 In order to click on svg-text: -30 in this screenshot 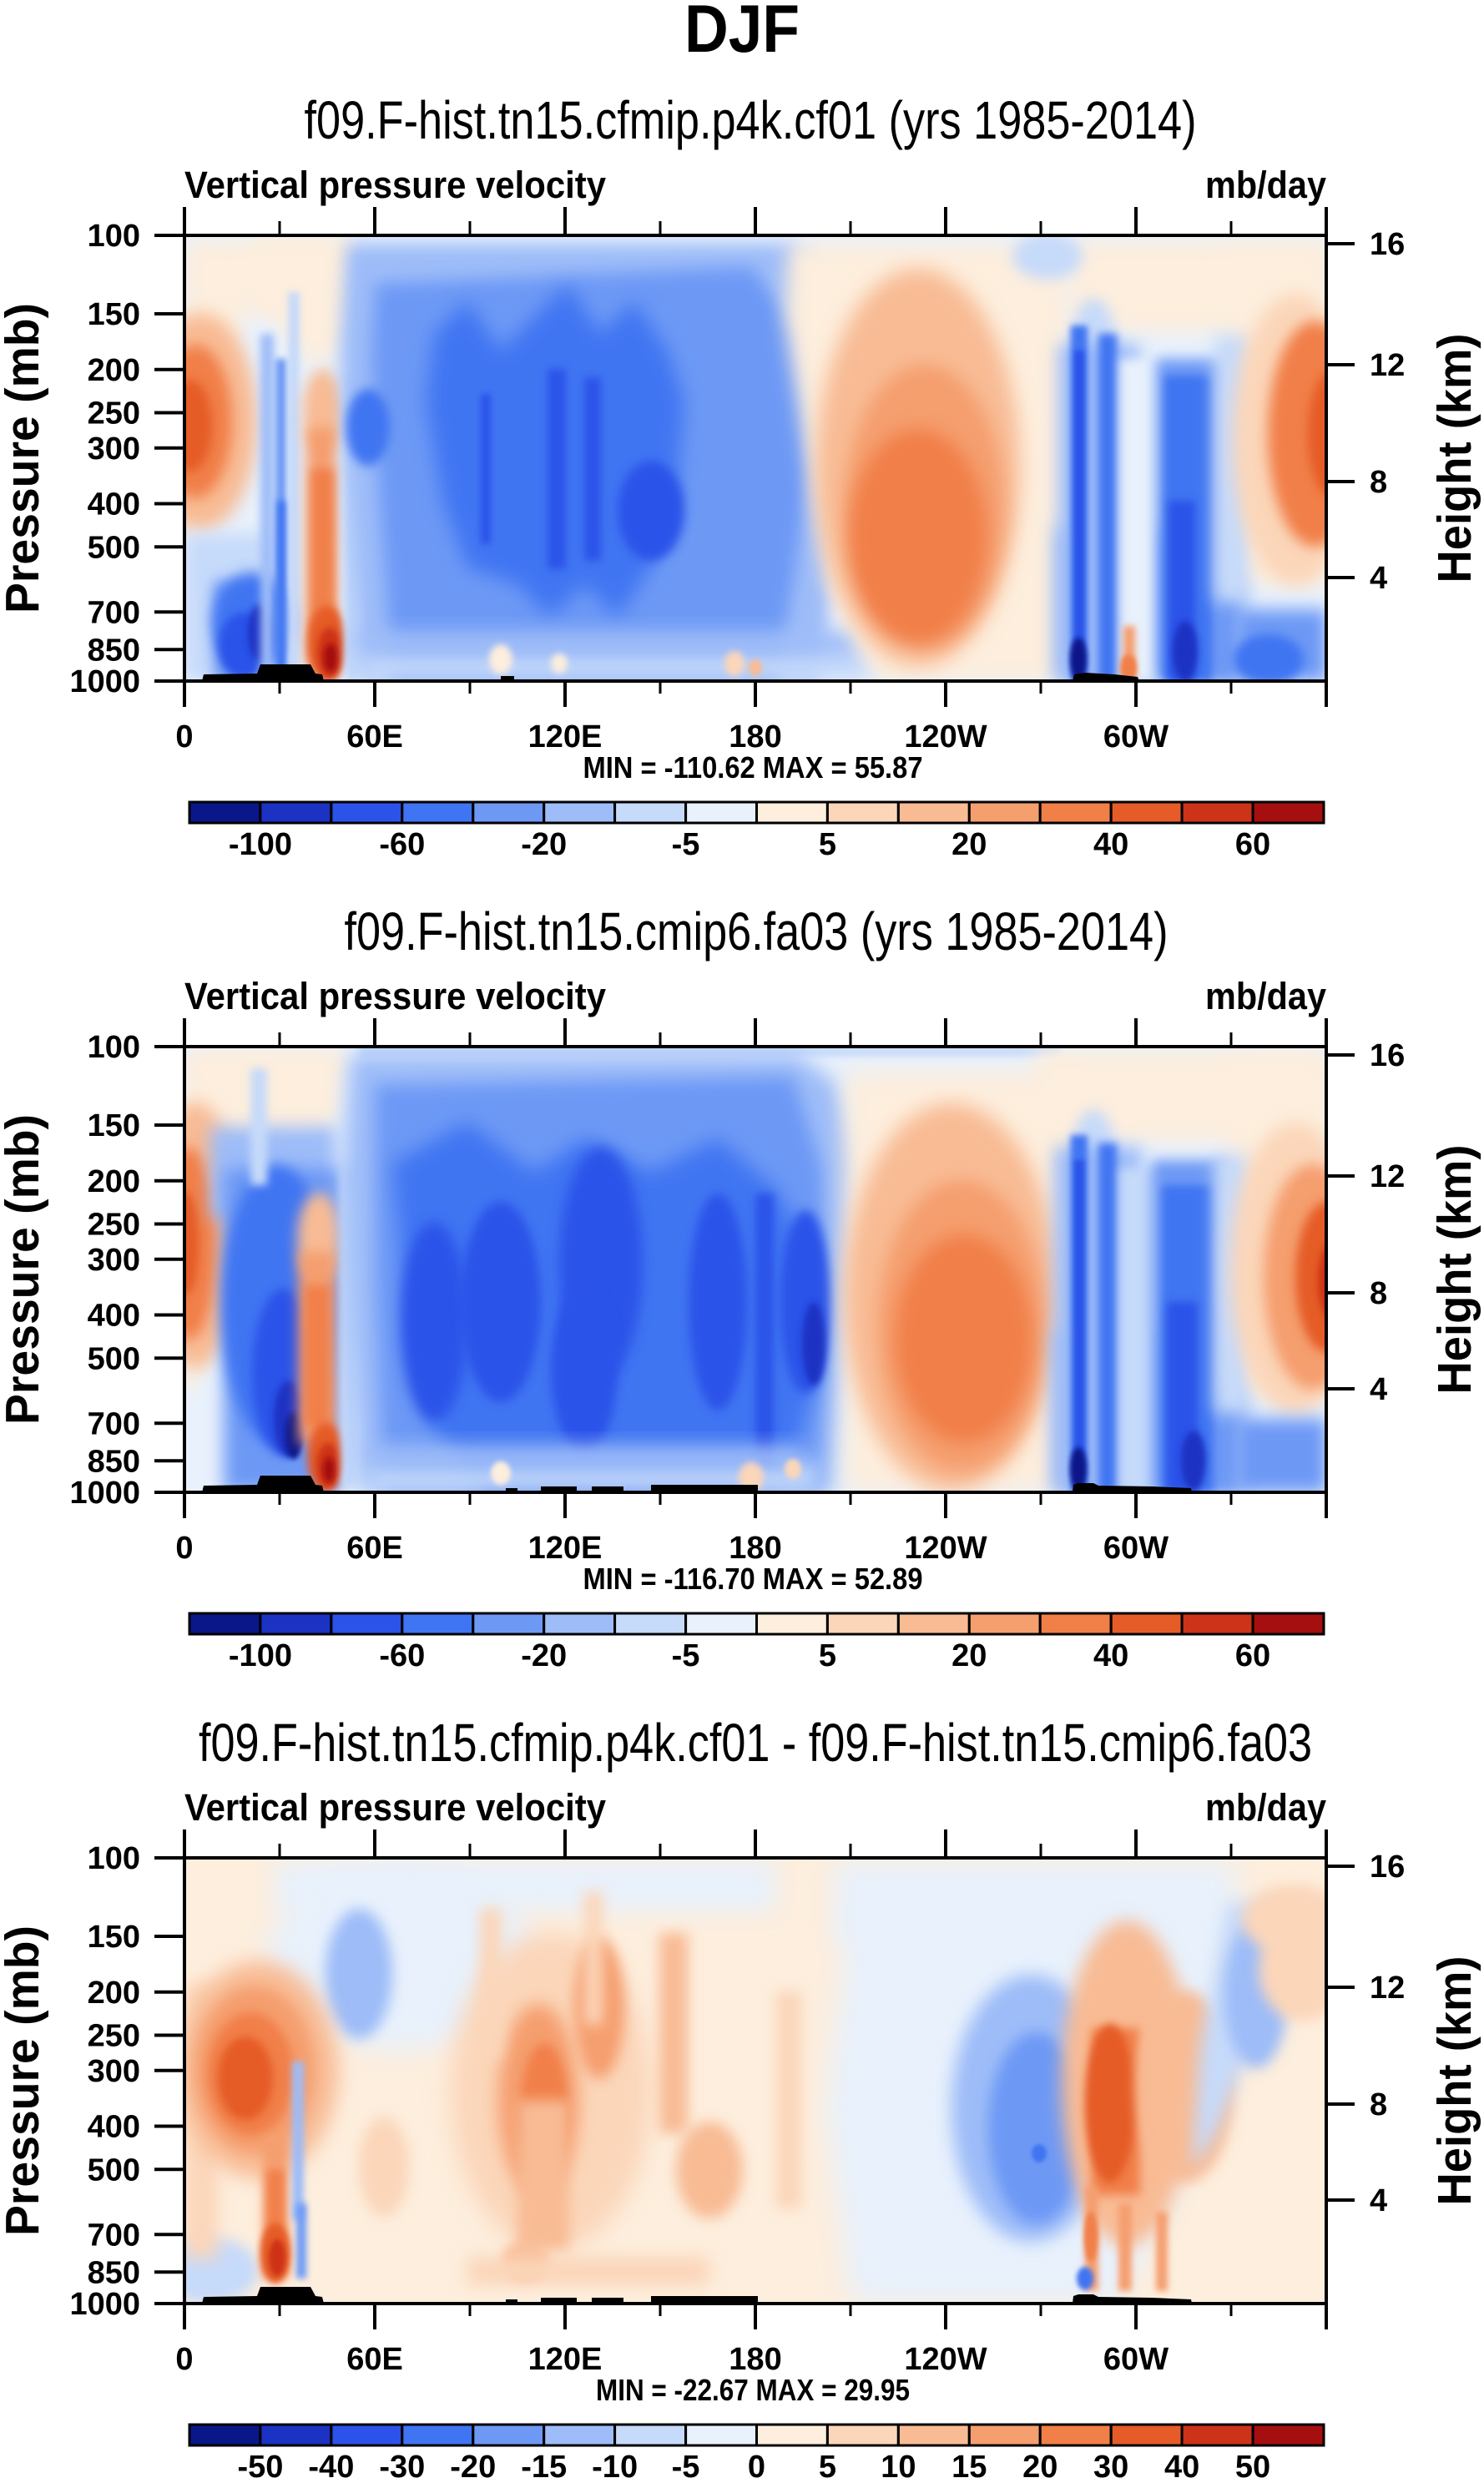, I will do `click(402, 2466)`.